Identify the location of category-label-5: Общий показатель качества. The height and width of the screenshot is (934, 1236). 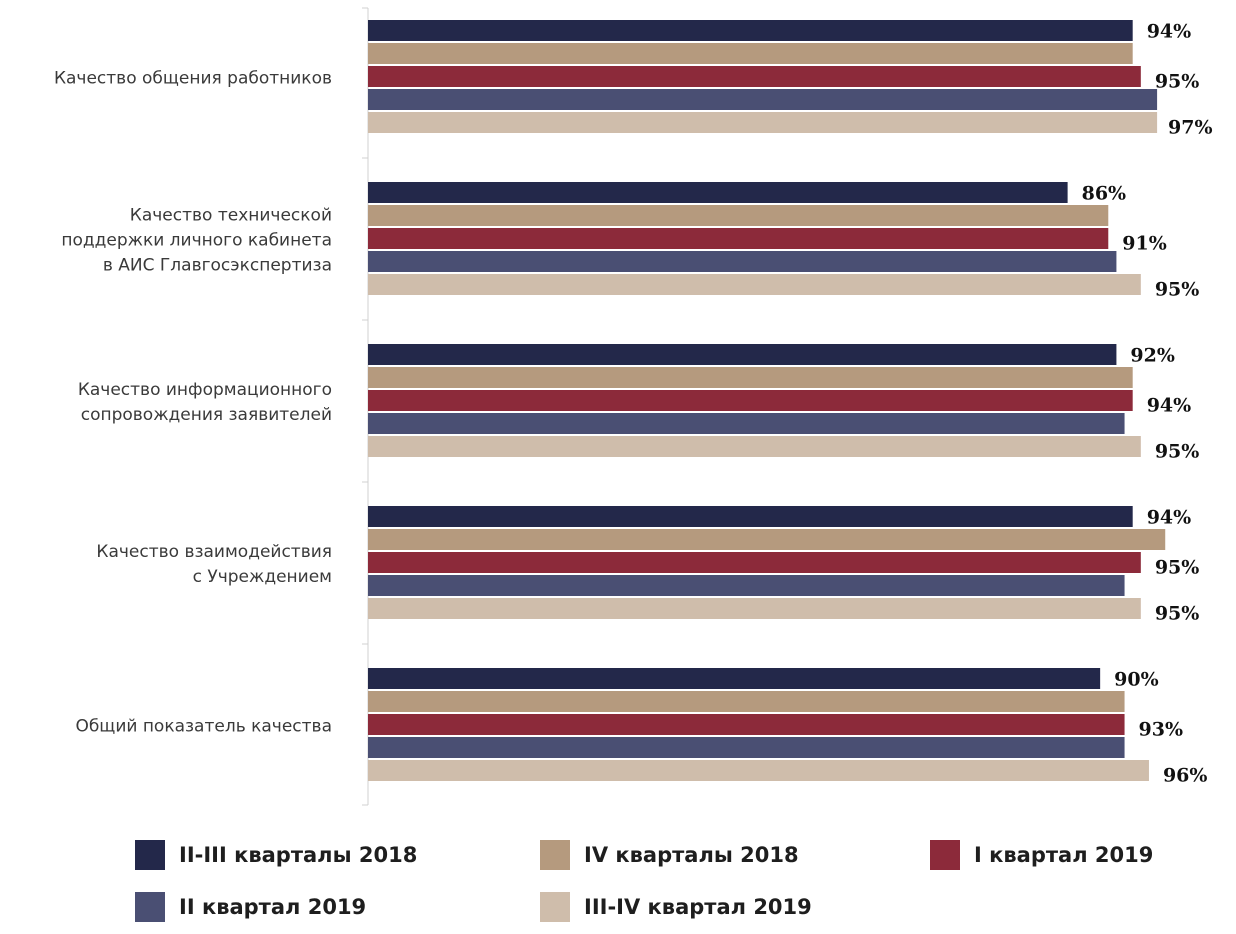
(203, 727).